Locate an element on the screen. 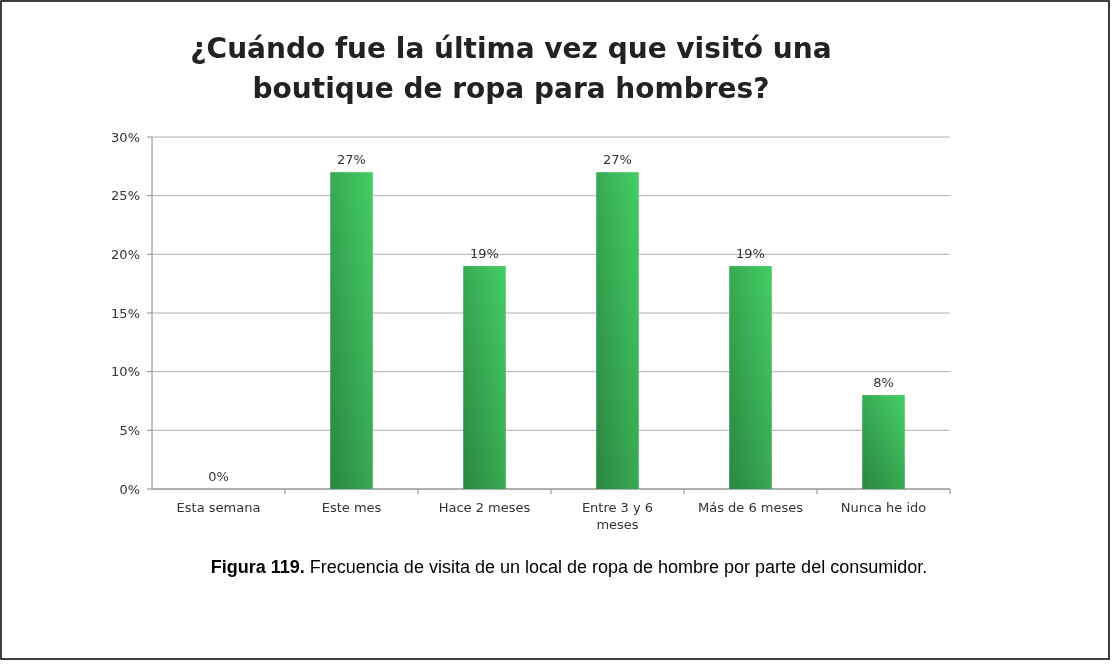 This screenshot has height=668, width=1118. y-tick-label: 5% is located at coordinates (129, 430).